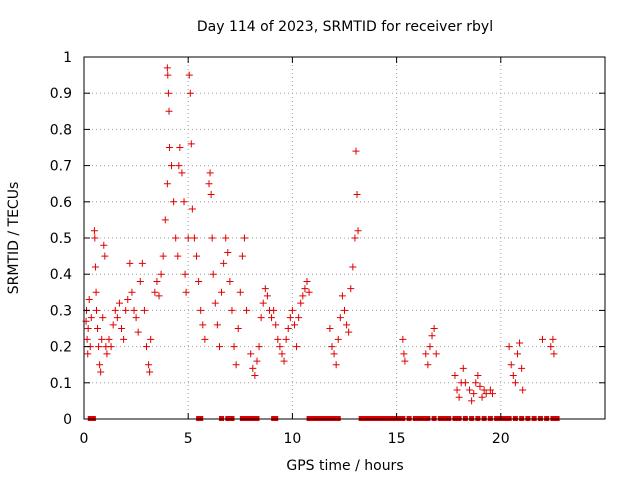 Image resolution: width=640 pixels, height=480 pixels. Describe the element at coordinates (397, 439) in the screenshot. I see `x-tick-label: 15` at that location.